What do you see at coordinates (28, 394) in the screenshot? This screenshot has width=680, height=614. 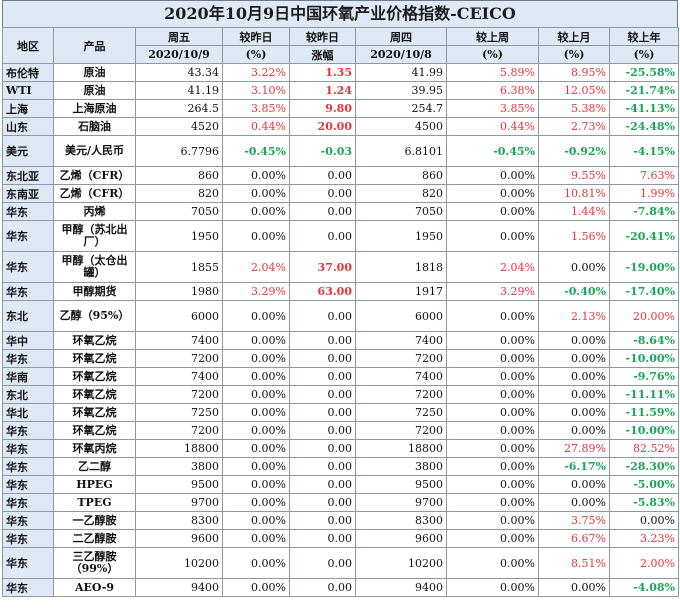 I see `region-cell: 东北` at bounding box center [28, 394].